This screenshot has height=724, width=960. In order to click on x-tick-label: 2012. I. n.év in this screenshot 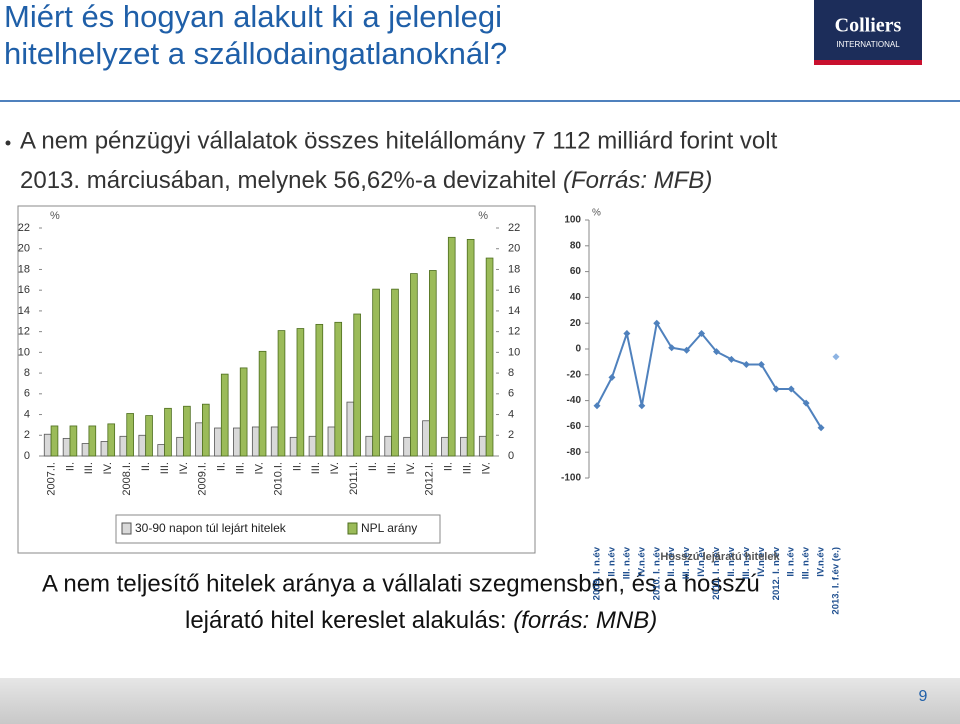, I will do `click(776, 573)`.